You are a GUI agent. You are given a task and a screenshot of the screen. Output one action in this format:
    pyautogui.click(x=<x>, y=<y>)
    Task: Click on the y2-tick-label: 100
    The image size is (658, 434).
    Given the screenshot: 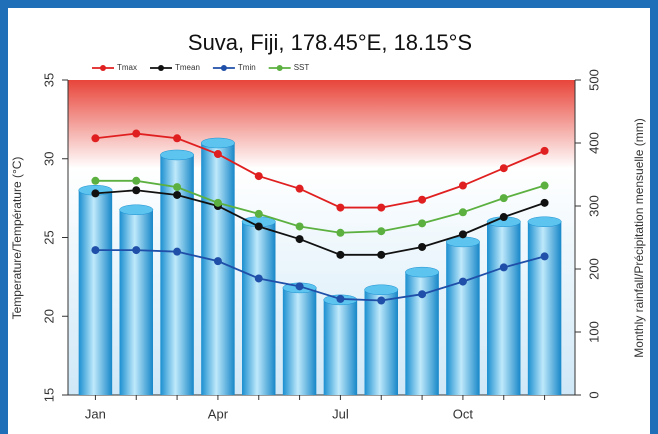 What is the action you would take?
    pyautogui.click(x=593, y=332)
    